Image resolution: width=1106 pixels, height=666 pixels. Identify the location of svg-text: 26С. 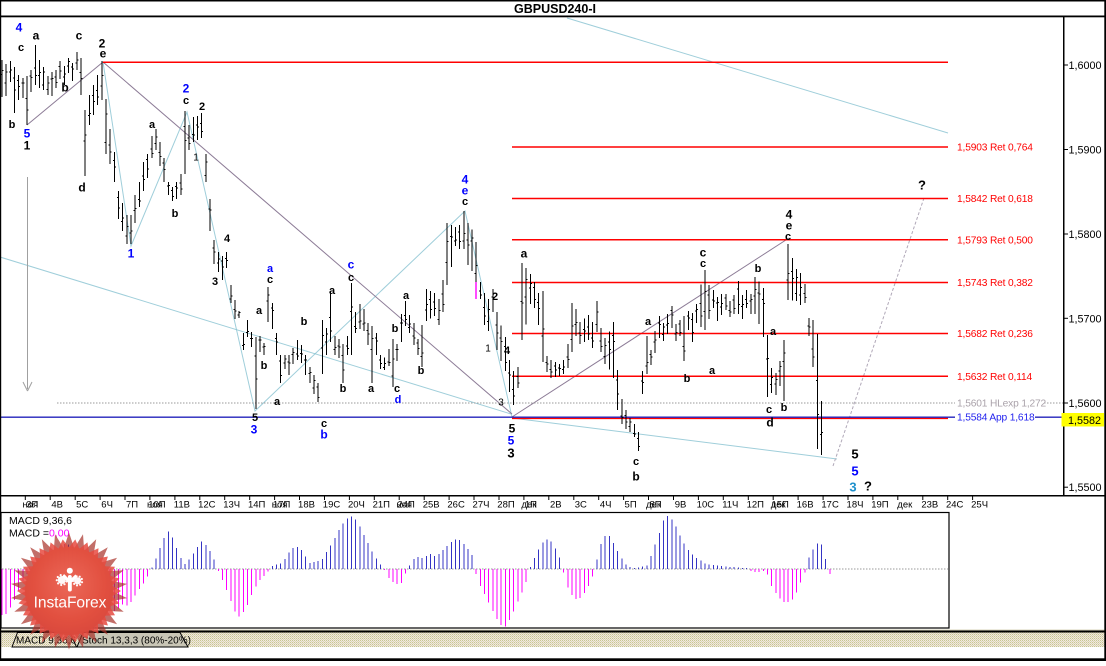
(456, 505).